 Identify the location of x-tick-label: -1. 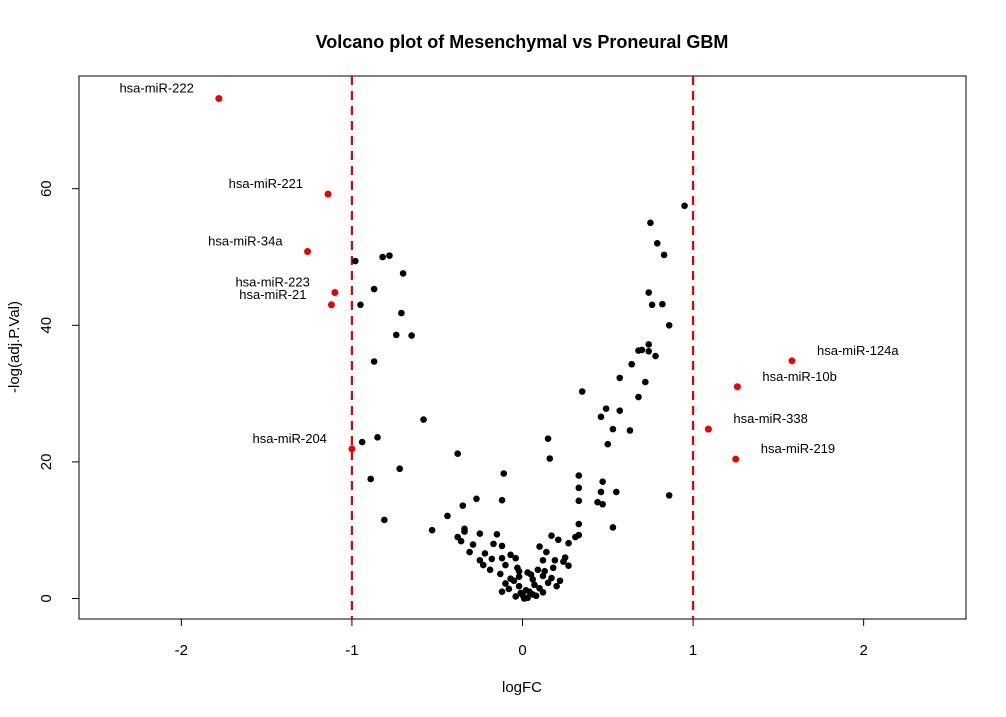
(351, 650).